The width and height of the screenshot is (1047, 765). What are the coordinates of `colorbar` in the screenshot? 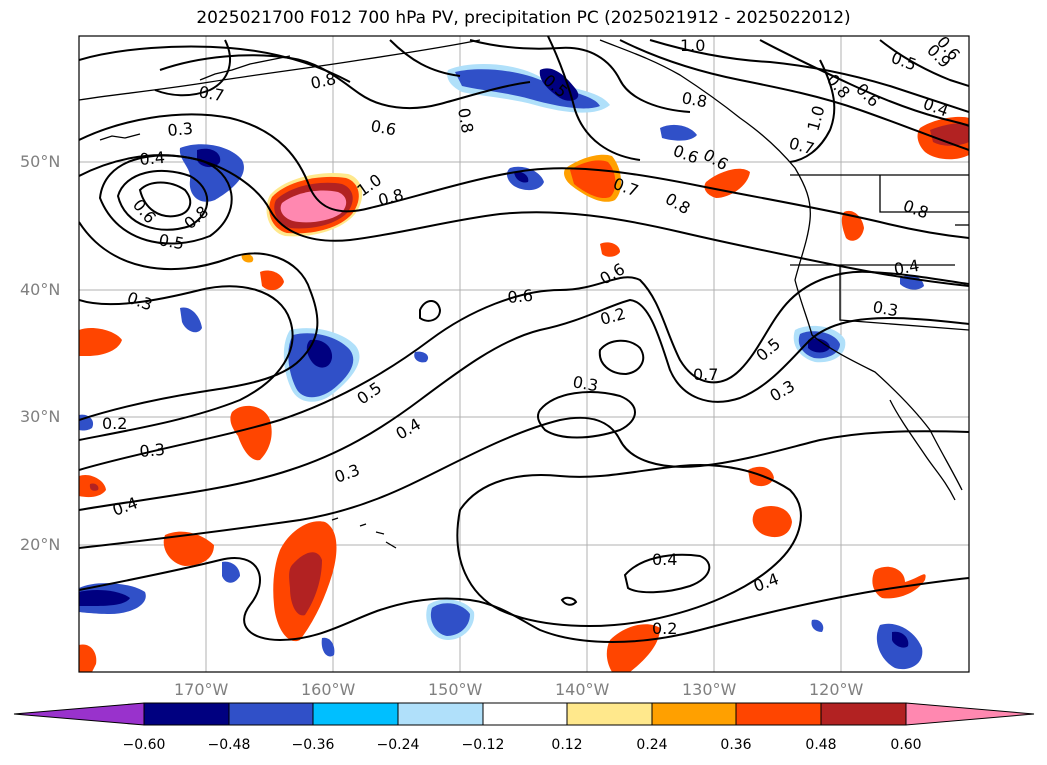 It's located at (524, 714).